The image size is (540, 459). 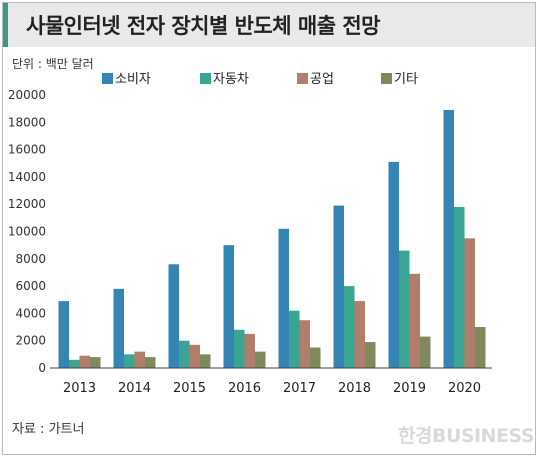 What do you see at coordinates (27, 204) in the screenshot?
I see `y-tick-label: 12000` at bounding box center [27, 204].